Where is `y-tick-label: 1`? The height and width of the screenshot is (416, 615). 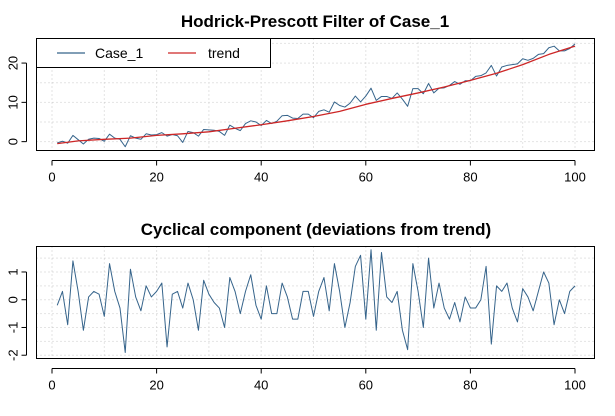 y-tick-label: 1 is located at coordinates (13, 271).